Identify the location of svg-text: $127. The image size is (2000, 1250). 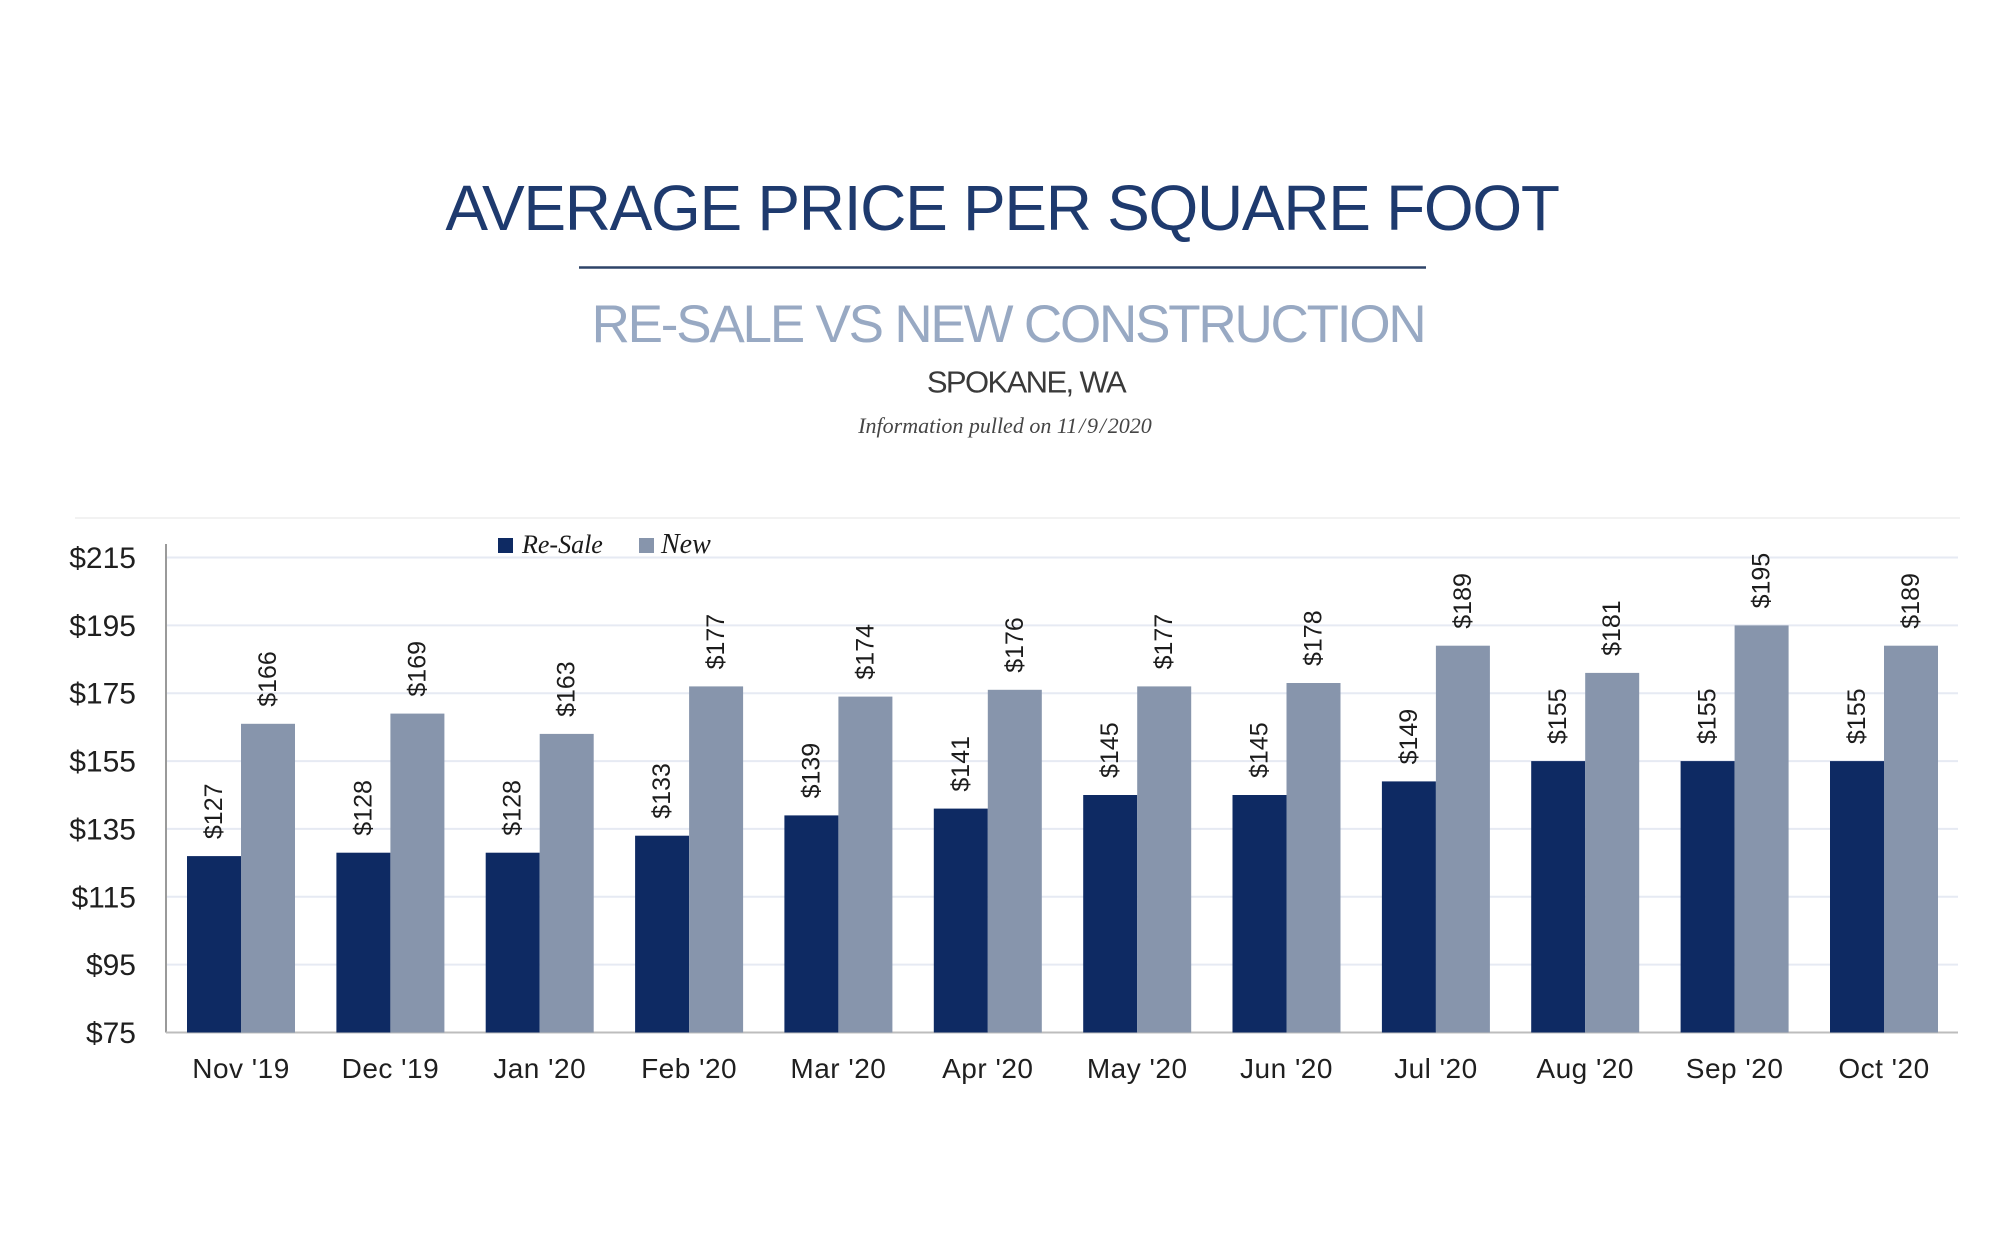
(214, 811).